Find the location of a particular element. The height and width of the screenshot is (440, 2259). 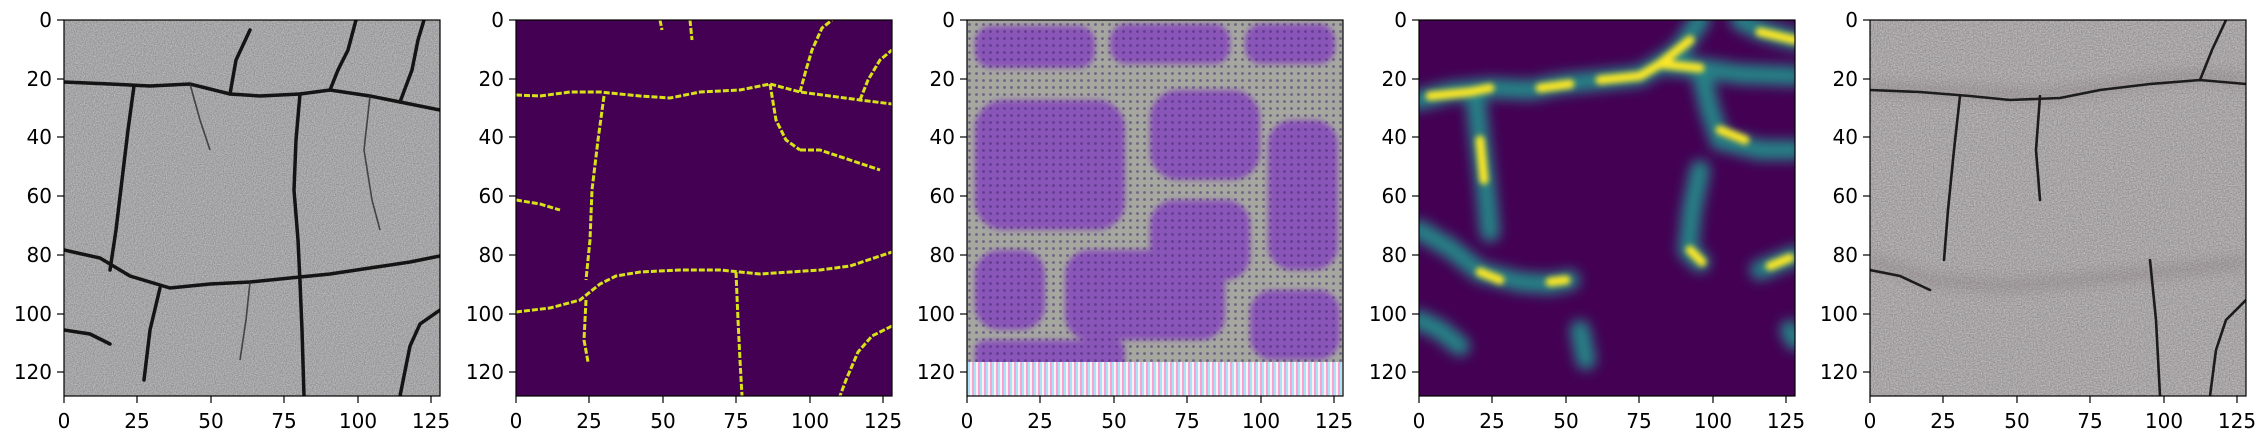

heatmap-image is located at coordinates (1607, 208).